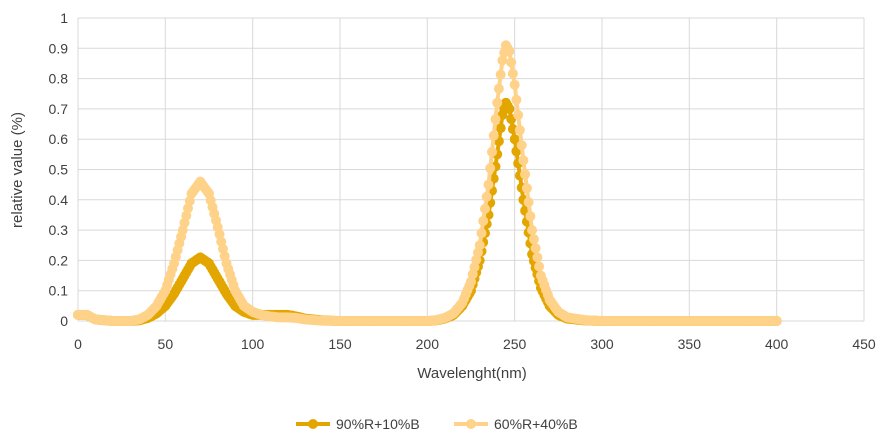  What do you see at coordinates (78, 344) in the screenshot?
I see `x-tick-label: 0` at bounding box center [78, 344].